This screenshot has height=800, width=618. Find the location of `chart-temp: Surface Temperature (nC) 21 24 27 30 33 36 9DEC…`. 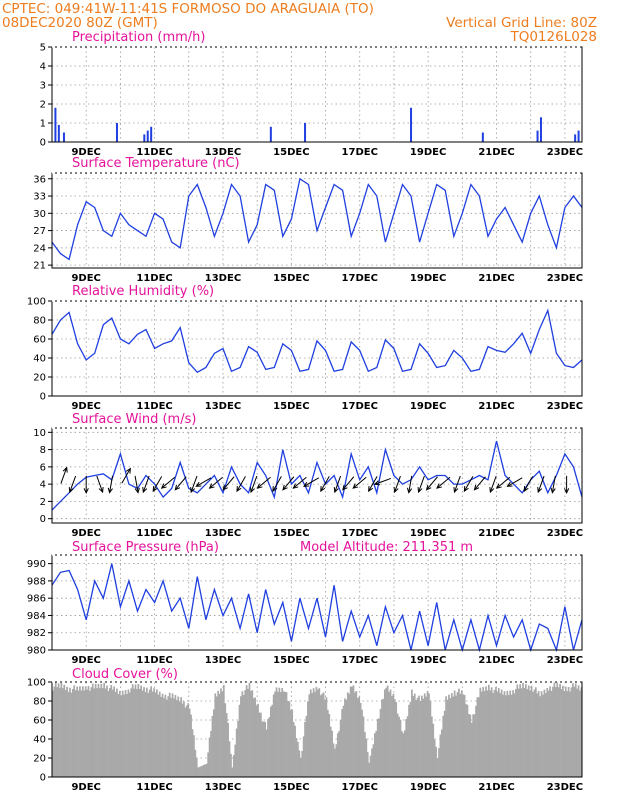

chart-temp: Surface Temperature (nC) 21 24 27 30 33 36 9DEC… is located at coordinates (308, 220).